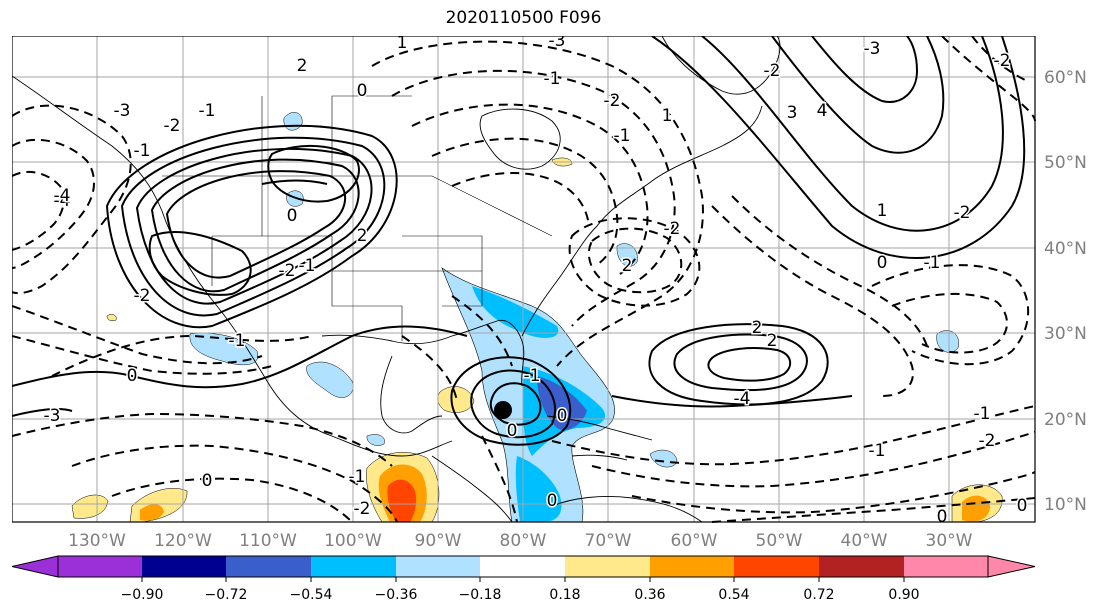 This screenshot has height=613, width=1105. Describe the element at coordinates (480, 595) in the screenshot. I see `colorbar-tick-label: −0.18` at that location.